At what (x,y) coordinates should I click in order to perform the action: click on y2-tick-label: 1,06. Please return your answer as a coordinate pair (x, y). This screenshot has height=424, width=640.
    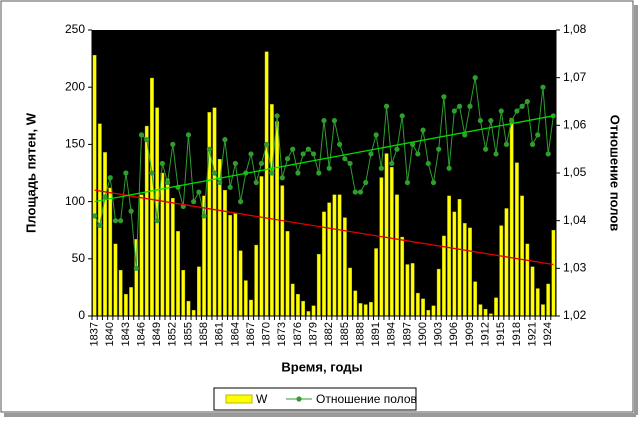
    Looking at the image, I should click on (575, 125).